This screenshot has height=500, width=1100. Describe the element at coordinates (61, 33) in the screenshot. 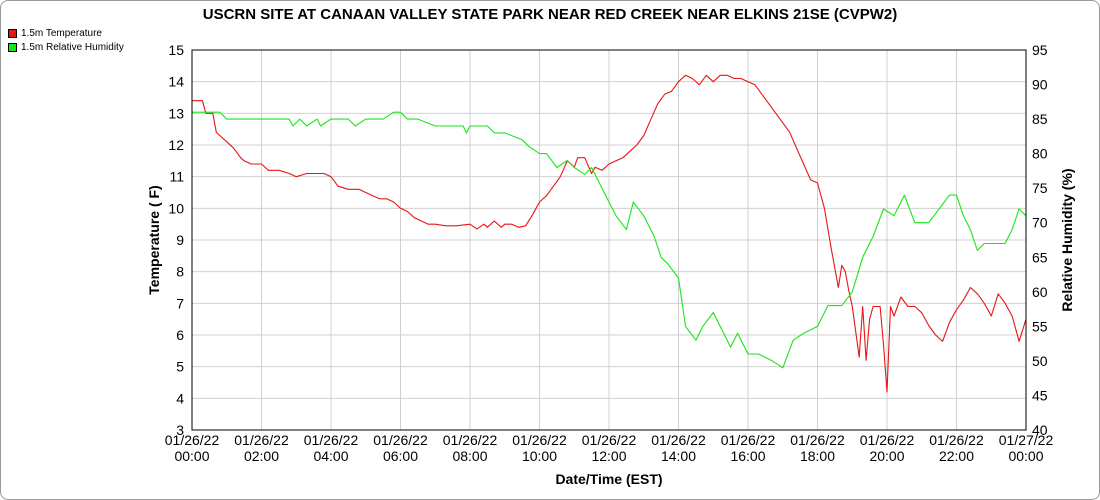

I see `legend-label-temperature: 1.5m Temperature` at that location.